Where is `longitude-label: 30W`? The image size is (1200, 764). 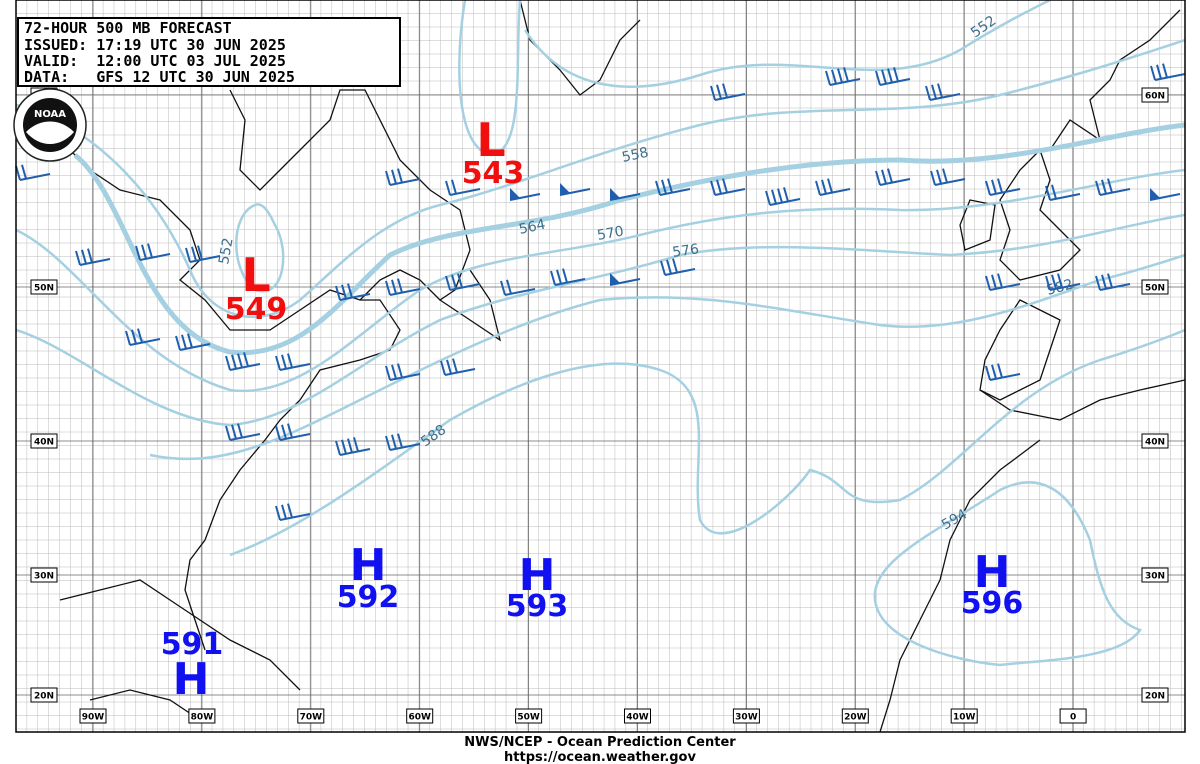
longitude-label: 30W is located at coordinates (746, 718).